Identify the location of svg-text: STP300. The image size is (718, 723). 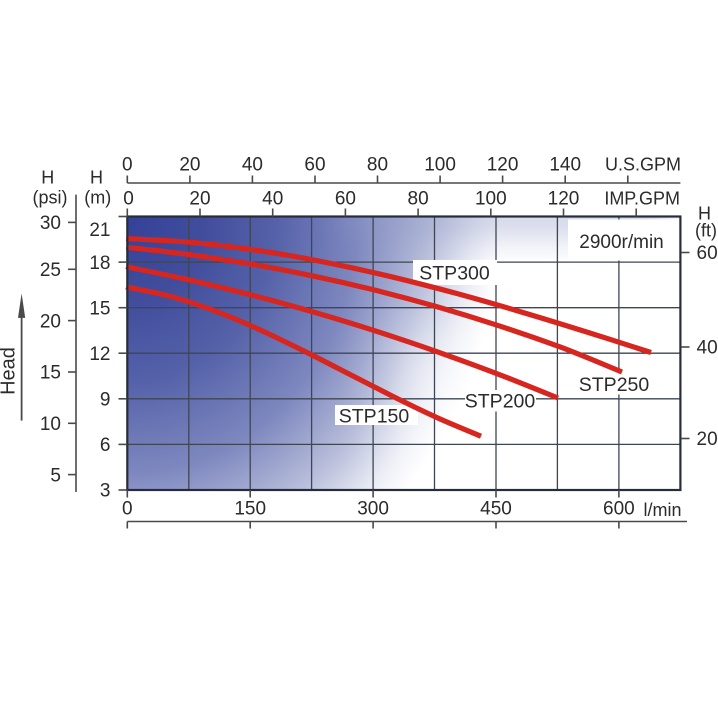
(454, 273).